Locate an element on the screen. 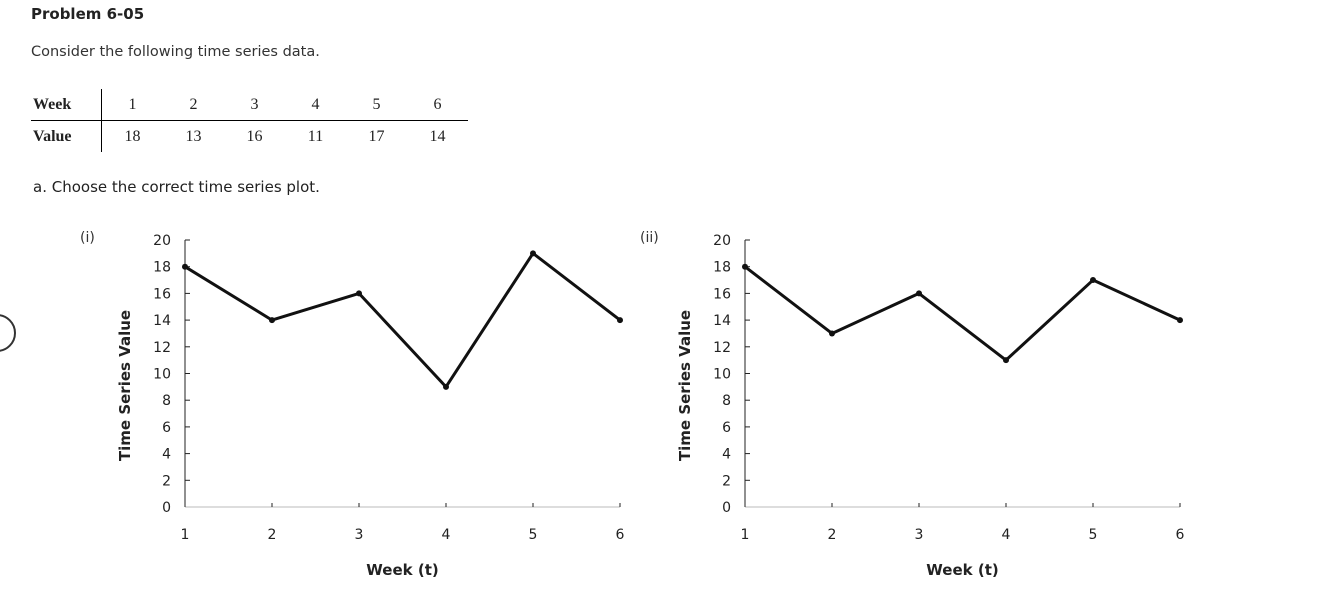 The image size is (1330, 607). week-cell: 4 is located at coordinates (315, 105).